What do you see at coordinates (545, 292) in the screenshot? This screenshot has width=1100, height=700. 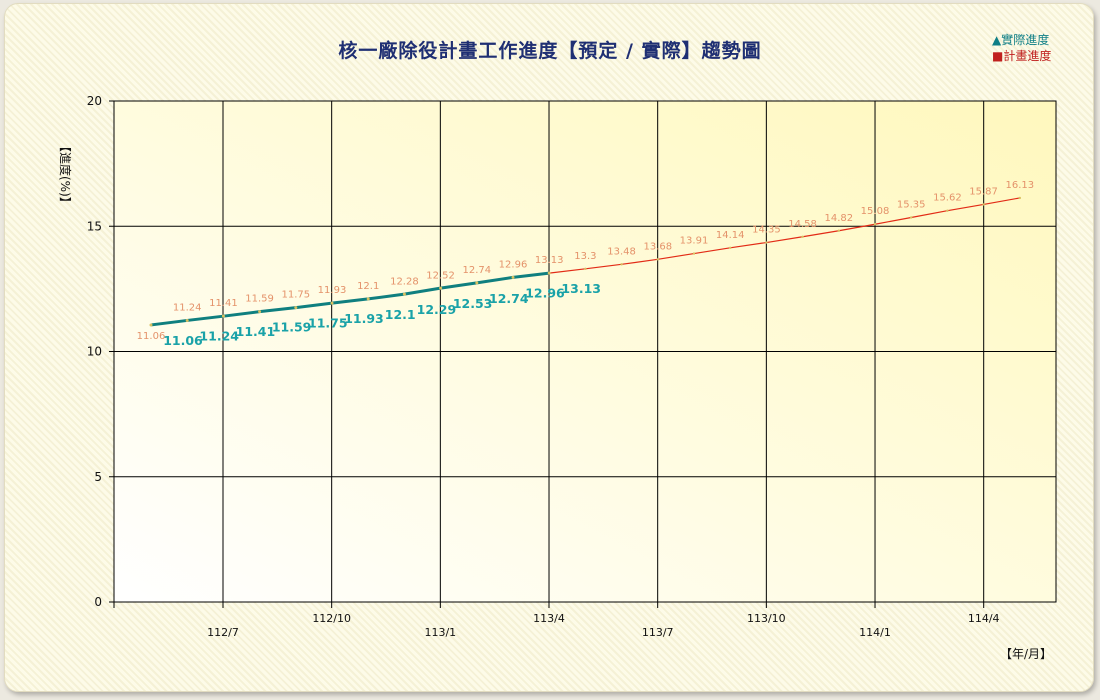 I see `actual-data-label: 12.96` at bounding box center [545, 292].